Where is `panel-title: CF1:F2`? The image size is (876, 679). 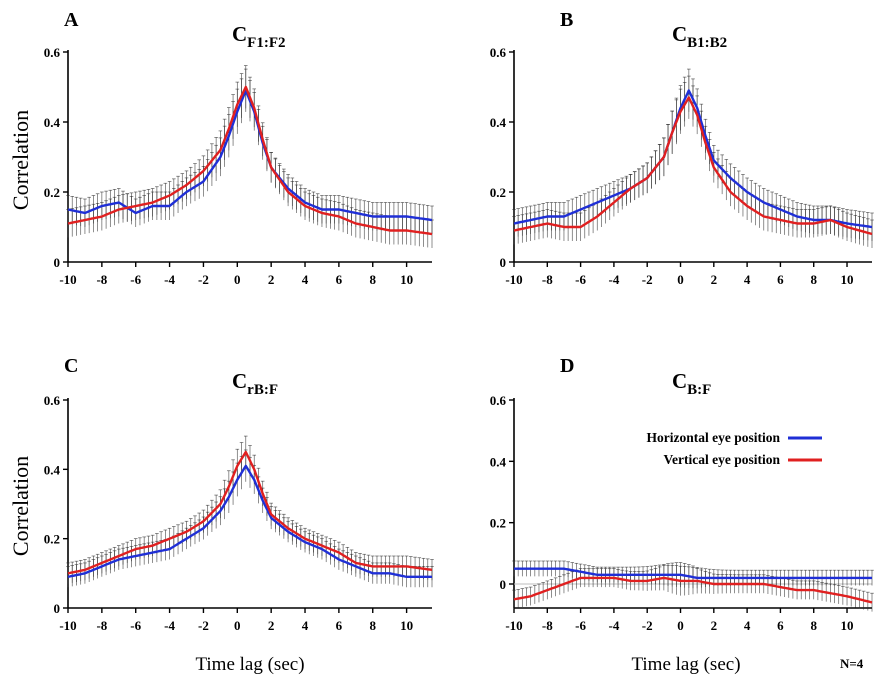 panel-title: CF1:F2 is located at coordinates (259, 36).